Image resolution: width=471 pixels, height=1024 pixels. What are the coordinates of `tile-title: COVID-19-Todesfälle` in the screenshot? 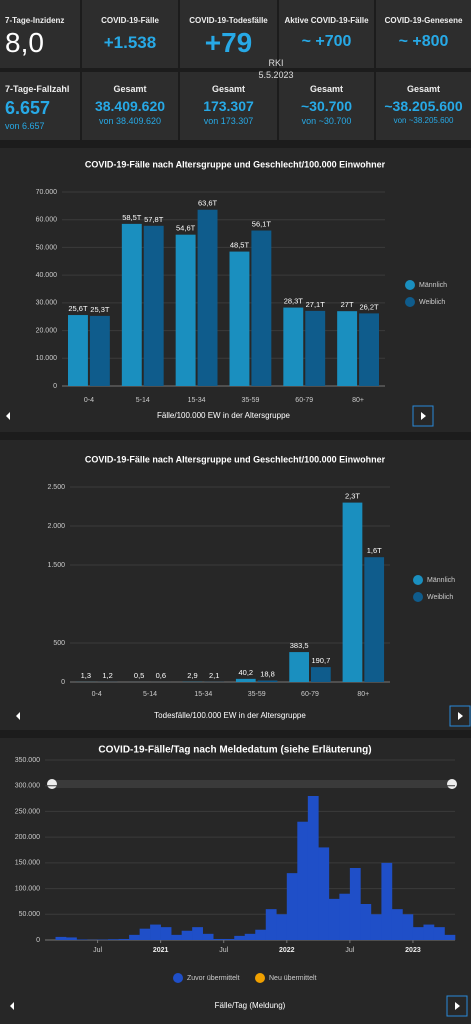 It's located at (228, 20).